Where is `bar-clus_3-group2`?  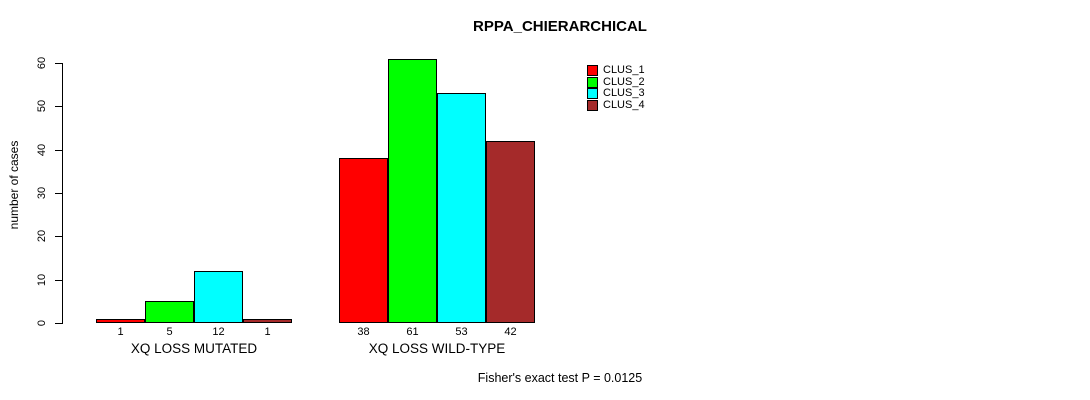 bar-clus_3-group2 is located at coordinates (461, 208).